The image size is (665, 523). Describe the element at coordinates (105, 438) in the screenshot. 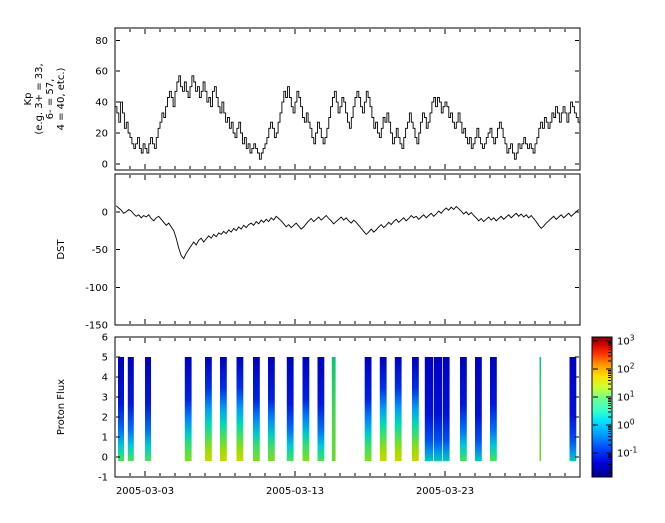

I see `proton-flux-y-tick-label: 1` at that location.